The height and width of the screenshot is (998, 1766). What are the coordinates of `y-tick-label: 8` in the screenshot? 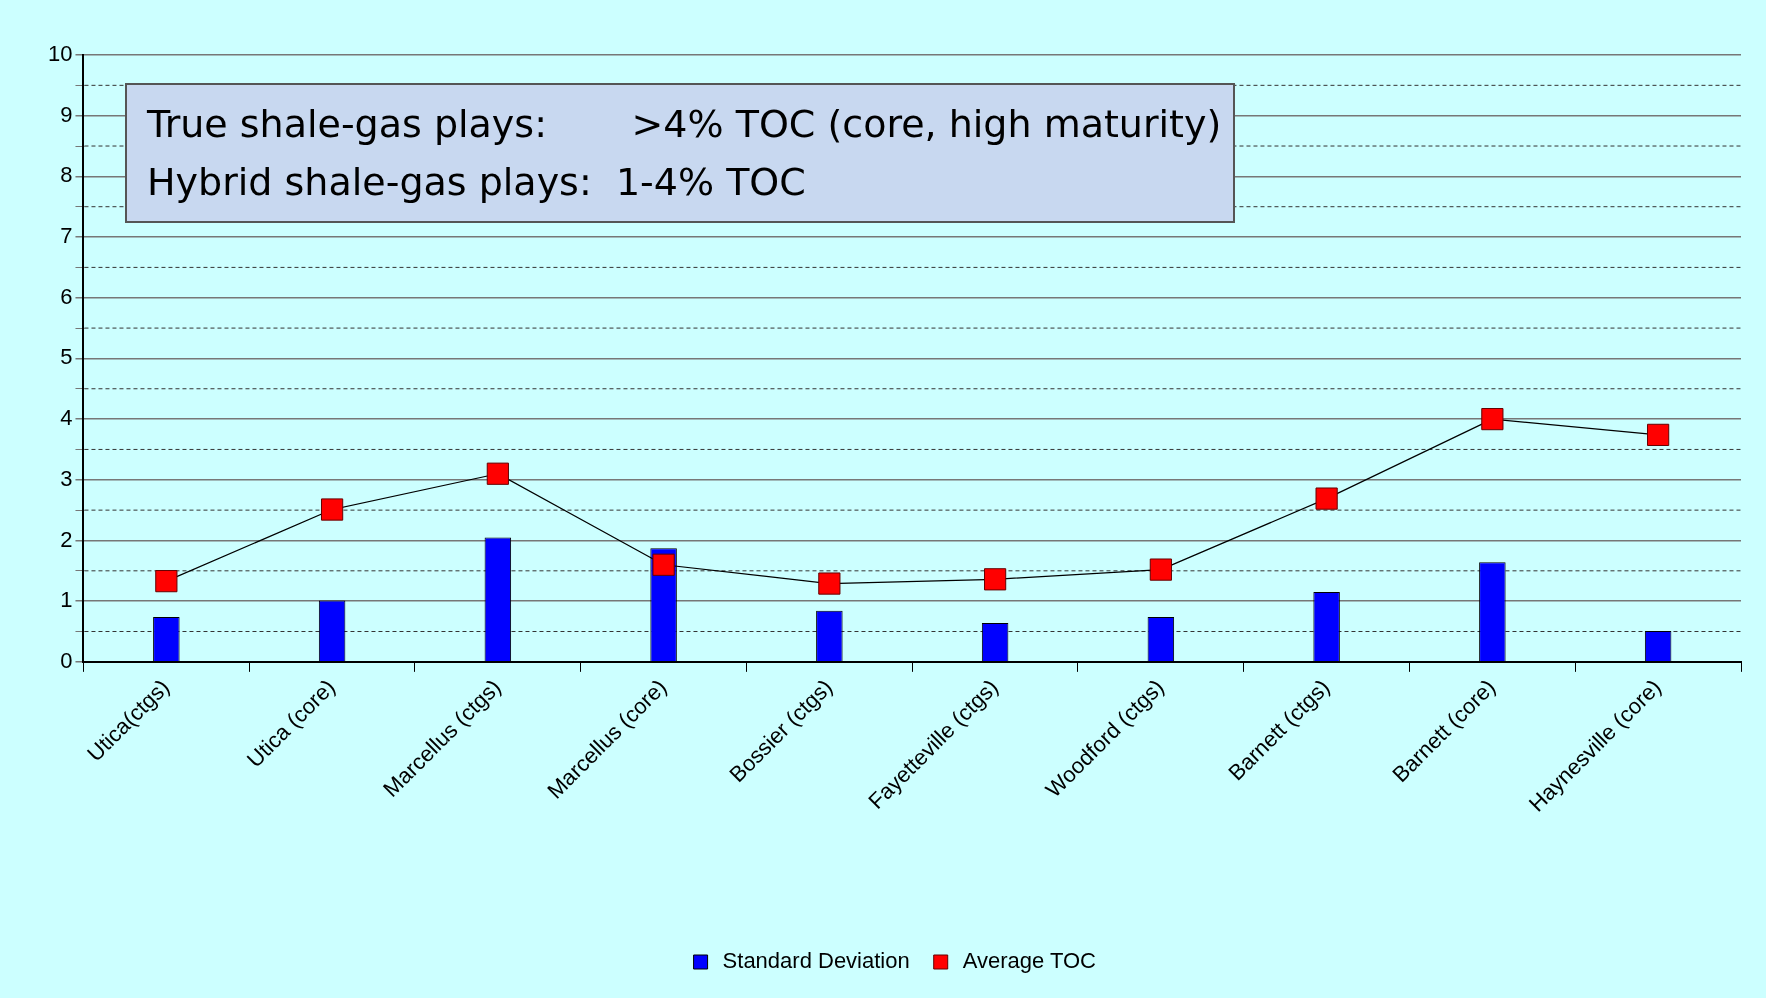 It's located at (66, 175).